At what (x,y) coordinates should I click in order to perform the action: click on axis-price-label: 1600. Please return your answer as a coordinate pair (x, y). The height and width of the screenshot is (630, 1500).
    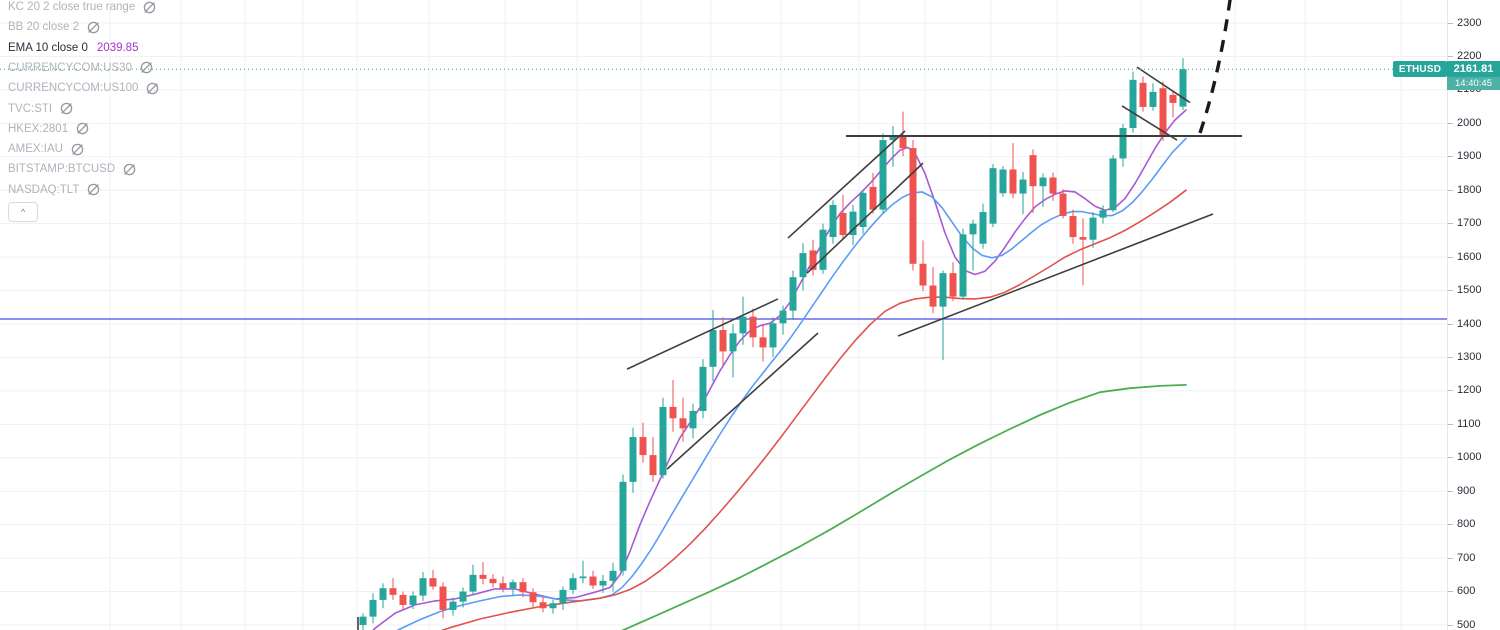
    Looking at the image, I should click on (1469, 256).